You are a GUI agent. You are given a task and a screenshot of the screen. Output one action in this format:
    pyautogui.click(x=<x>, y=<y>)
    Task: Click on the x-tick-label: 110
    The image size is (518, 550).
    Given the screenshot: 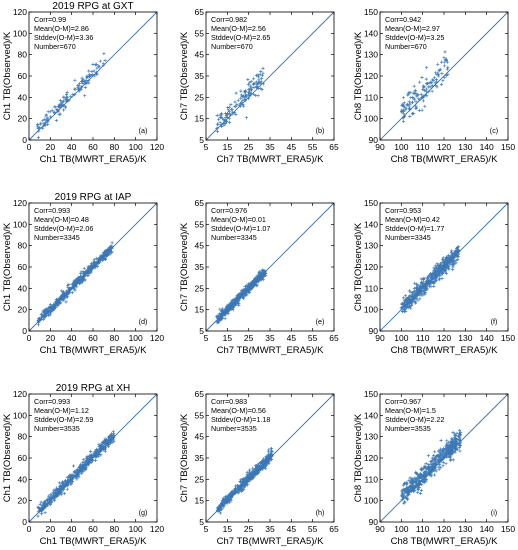 What is the action you would take?
    pyautogui.click(x=423, y=338)
    